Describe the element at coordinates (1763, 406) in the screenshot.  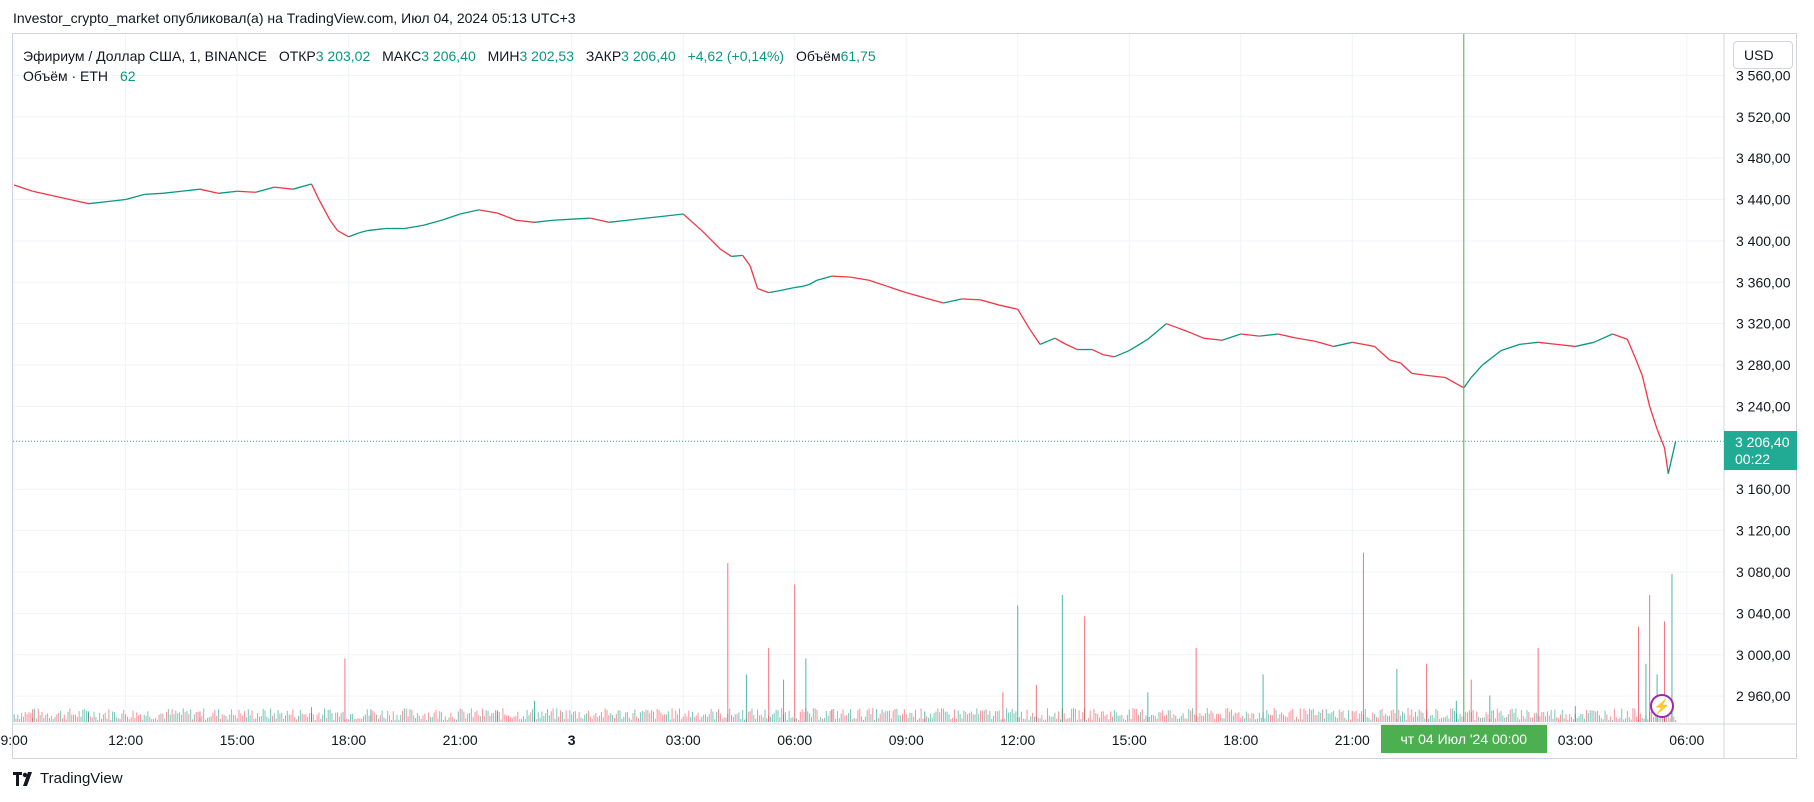
I see `y-tick-label: 3 240,00` at that location.